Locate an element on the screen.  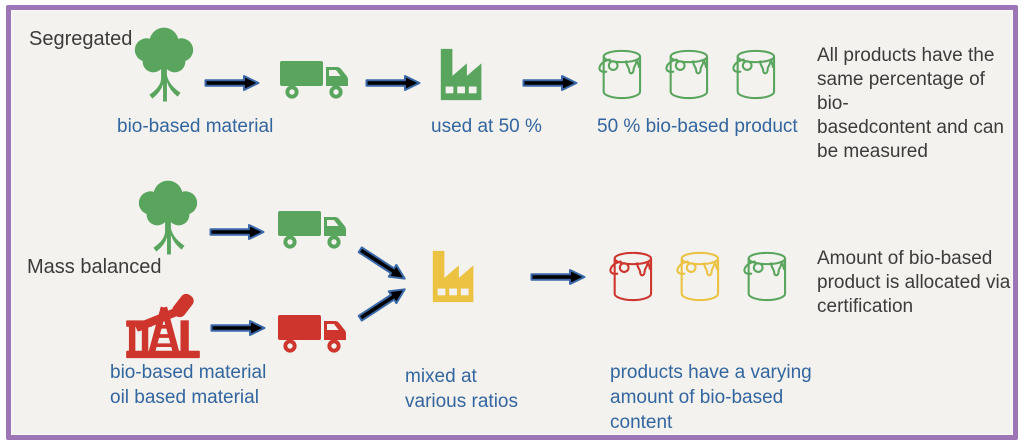
mass-balanced-factory-label: mixed at various ratios is located at coordinates (461, 389).